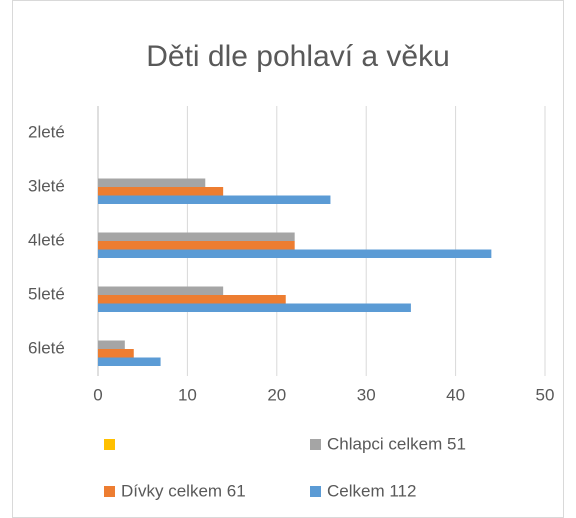 This screenshot has height=518, width=576. Describe the element at coordinates (187, 394) in the screenshot. I see `x-tick-label: 10` at that location.